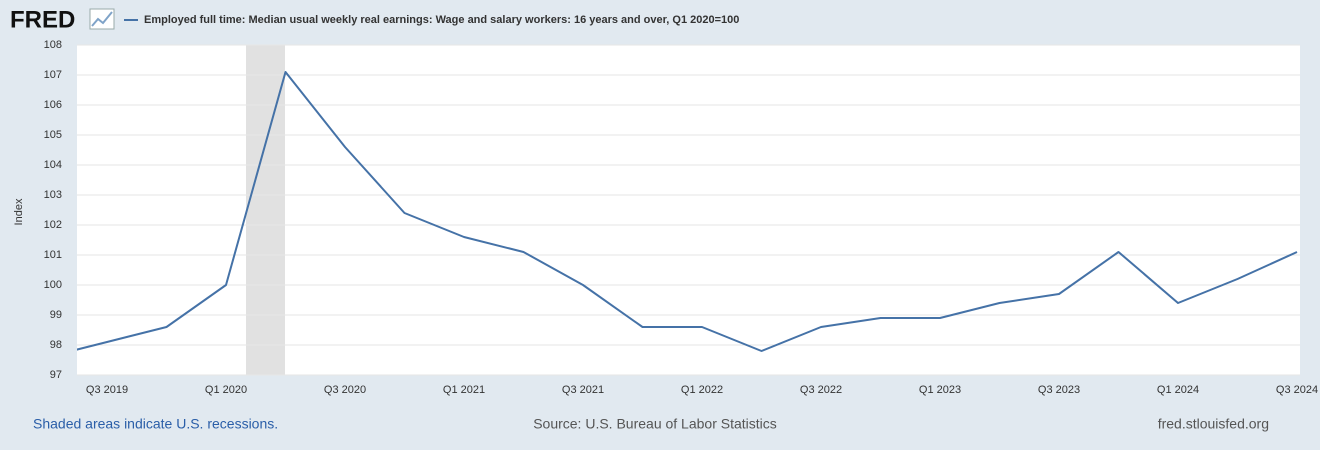 The image size is (1320, 450). Describe the element at coordinates (53, 165) in the screenshot. I see `y-tick-label: 104` at that location.